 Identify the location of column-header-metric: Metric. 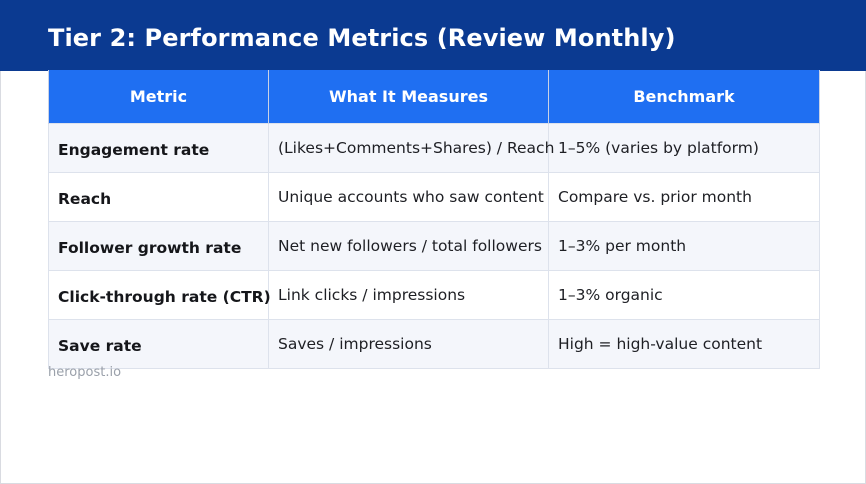
(158, 97).